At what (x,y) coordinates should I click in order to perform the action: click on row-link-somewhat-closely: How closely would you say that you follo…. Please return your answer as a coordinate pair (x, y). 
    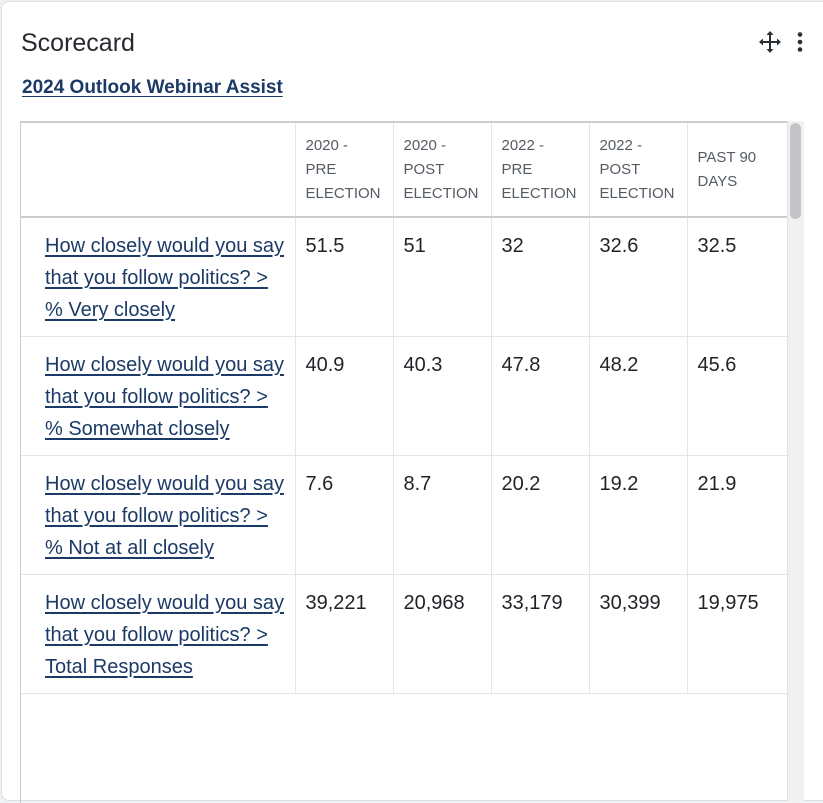
    Looking at the image, I should click on (164, 397).